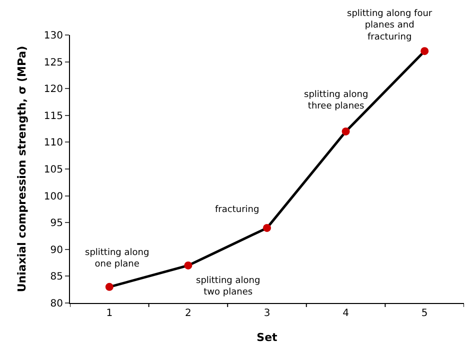 The width and height of the screenshot is (474, 351). Describe the element at coordinates (117, 259) in the screenshot. I see `annotation: splitting along one plane` at that location.